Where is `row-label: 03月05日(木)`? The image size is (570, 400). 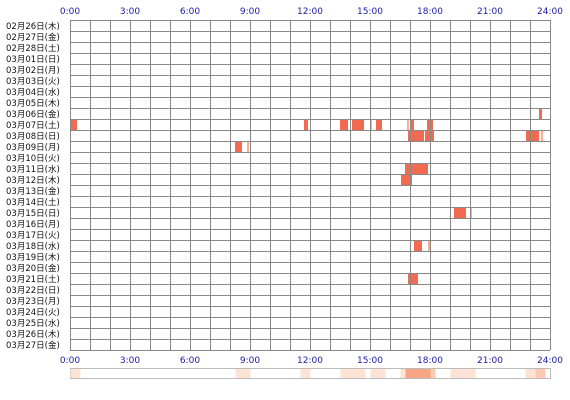 row-label: 03月05日(木) is located at coordinates (33, 103).